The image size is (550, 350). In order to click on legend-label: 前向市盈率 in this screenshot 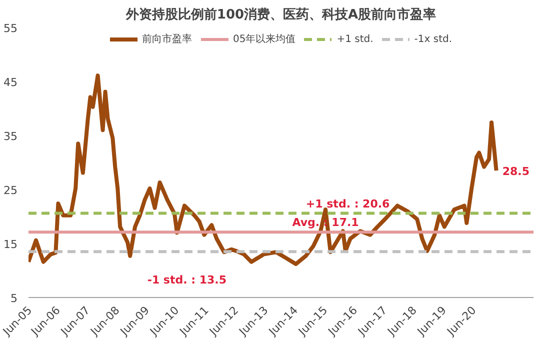, I will do `click(167, 39)`.